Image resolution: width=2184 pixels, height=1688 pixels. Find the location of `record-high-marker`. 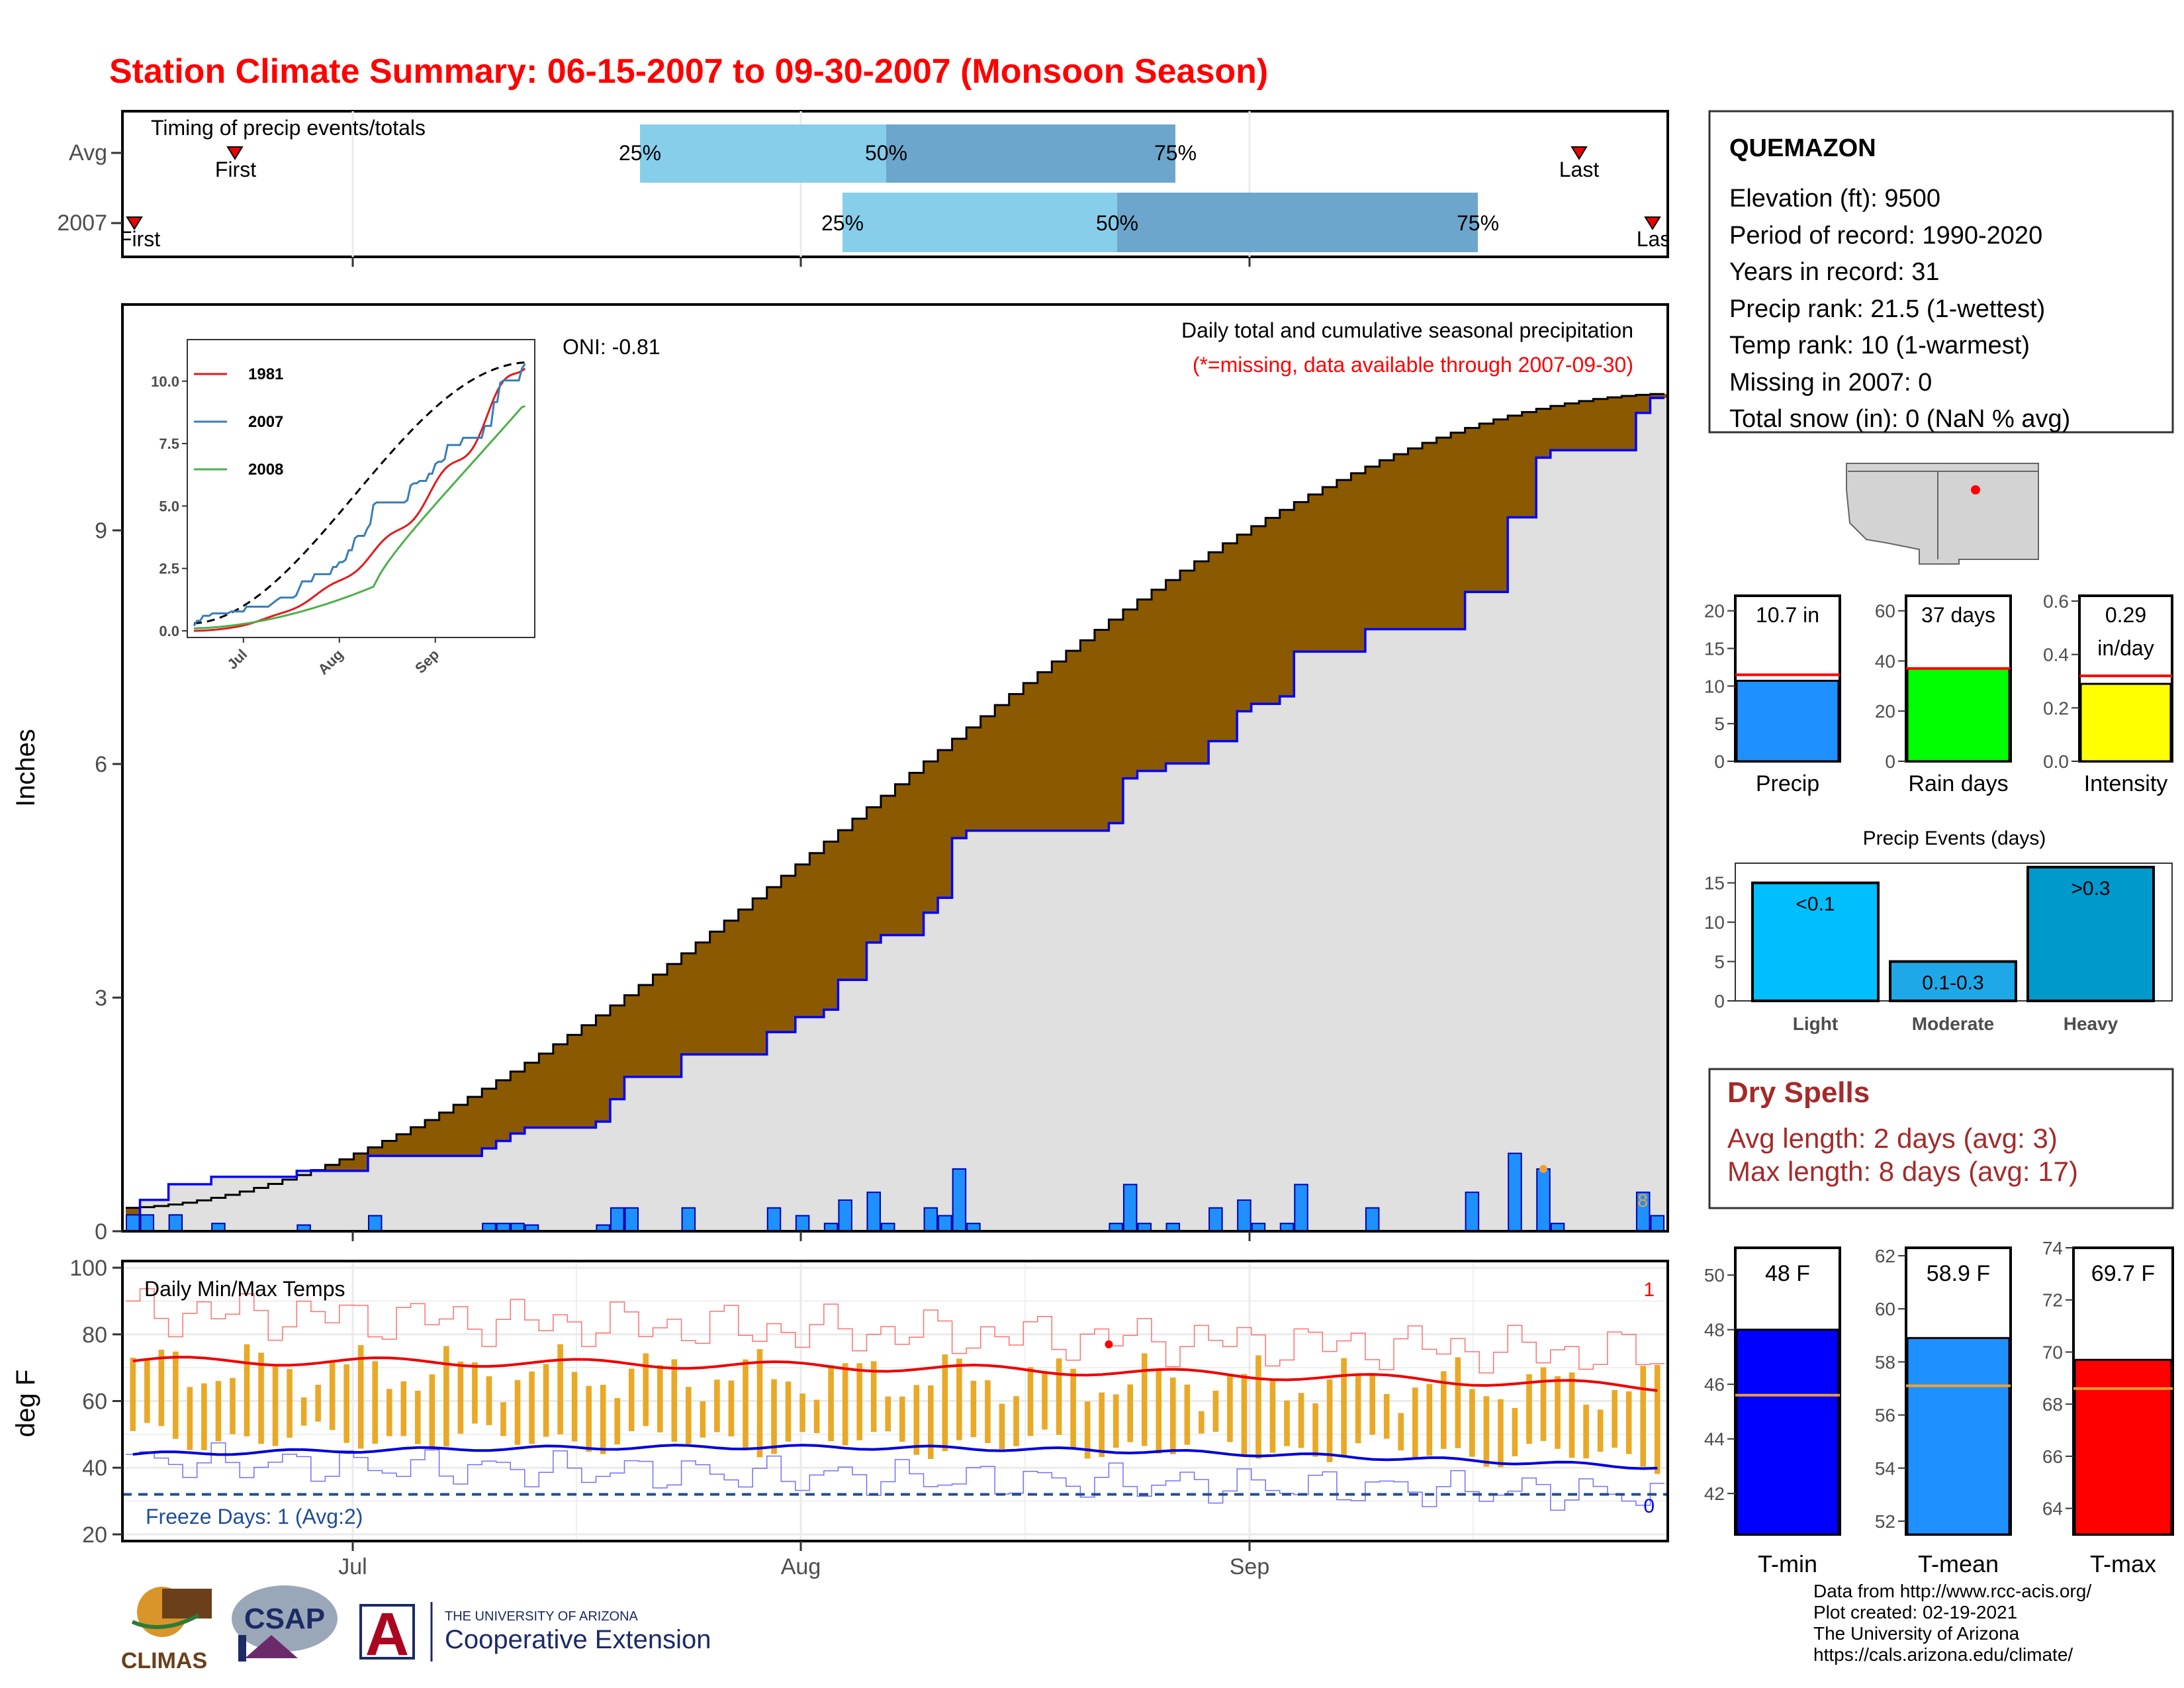

record-high-marker is located at coordinates (1109, 1344).